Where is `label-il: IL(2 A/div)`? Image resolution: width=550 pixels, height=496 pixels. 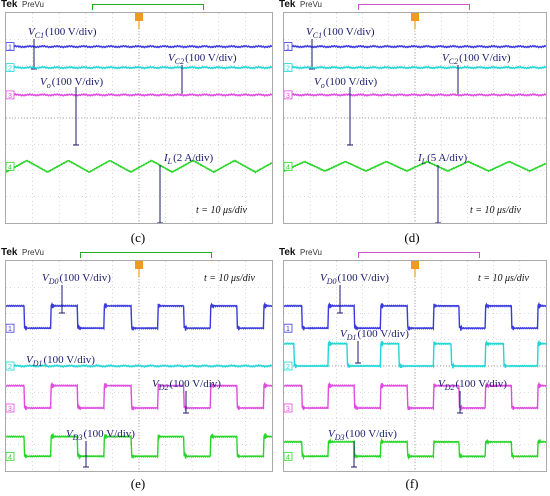 label-il: IL(2 A/div) is located at coordinates (188, 159).